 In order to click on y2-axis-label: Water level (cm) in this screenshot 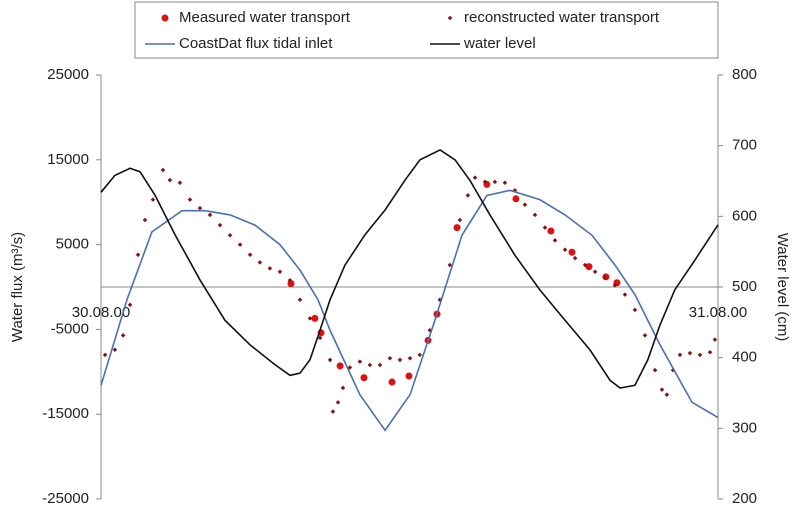, I will do `click(782, 287)`.